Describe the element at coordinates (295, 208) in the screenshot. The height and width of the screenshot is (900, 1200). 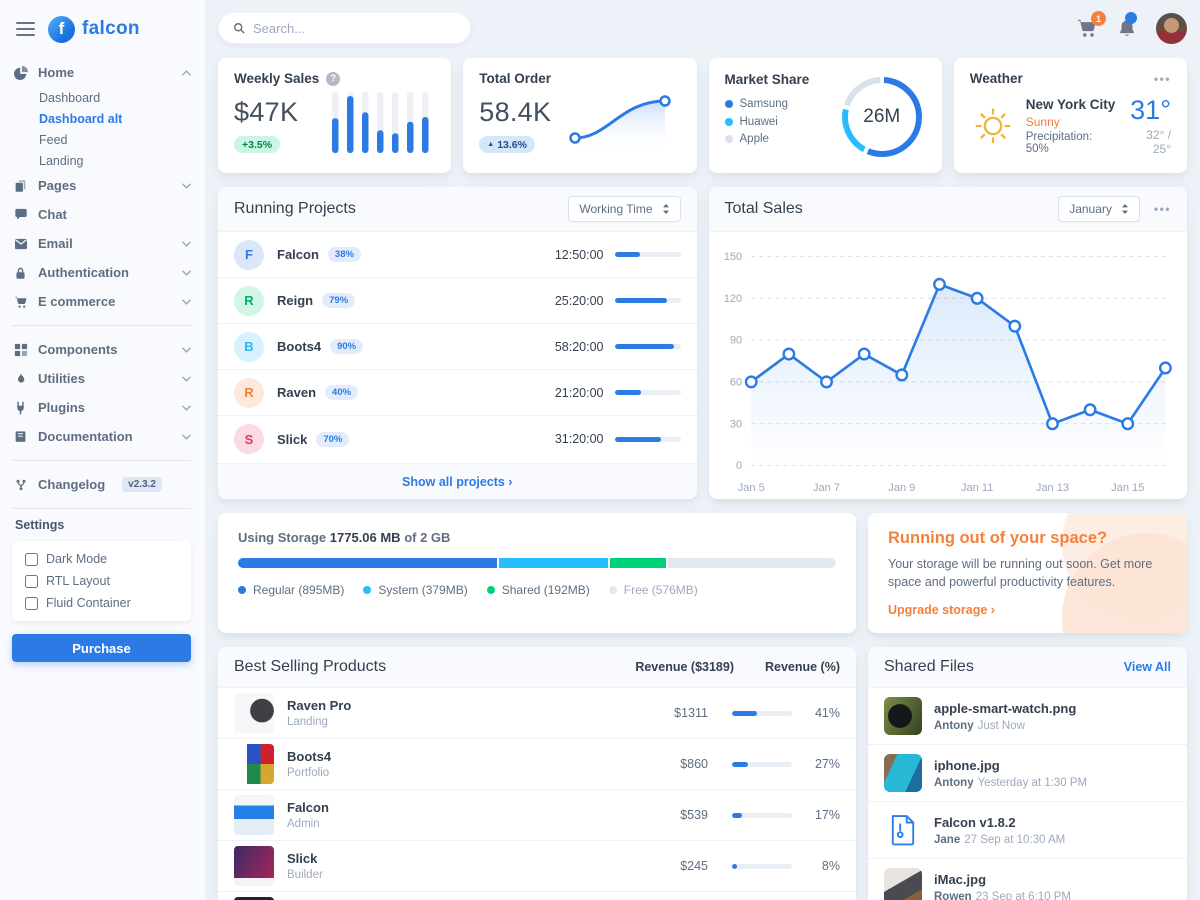
I see `running-projects-title: Running Projects` at that location.